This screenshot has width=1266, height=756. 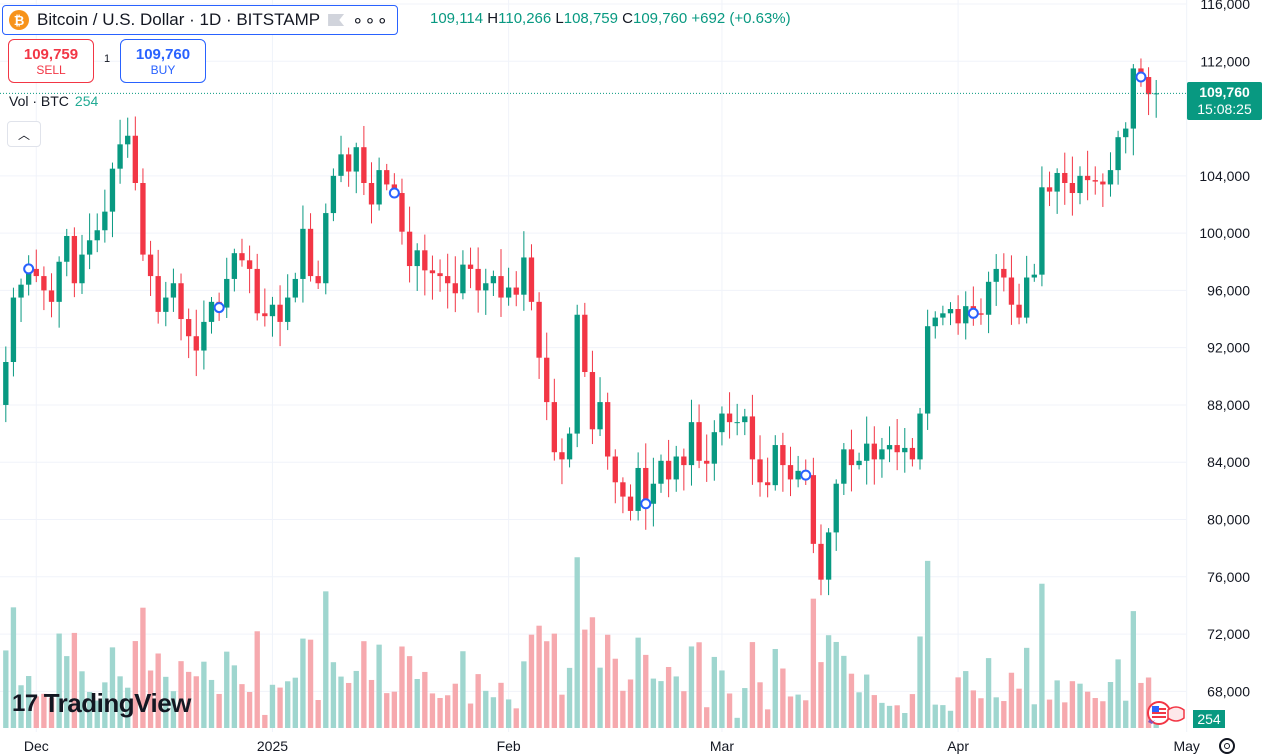 What do you see at coordinates (1166, 713) in the screenshot?
I see `us-market-flag-icon` at bounding box center [1166, 713].